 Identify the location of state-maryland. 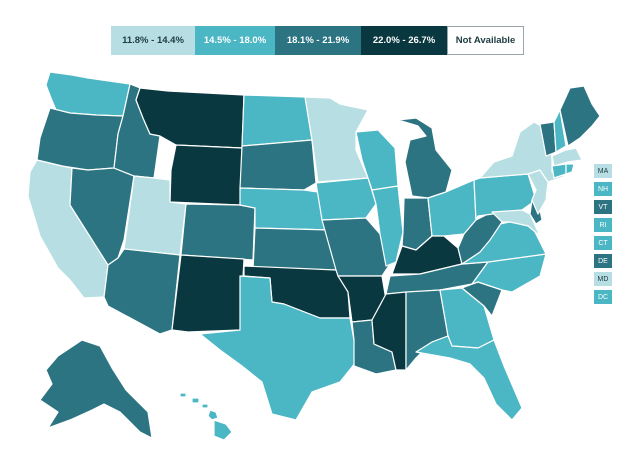
(516, 223).